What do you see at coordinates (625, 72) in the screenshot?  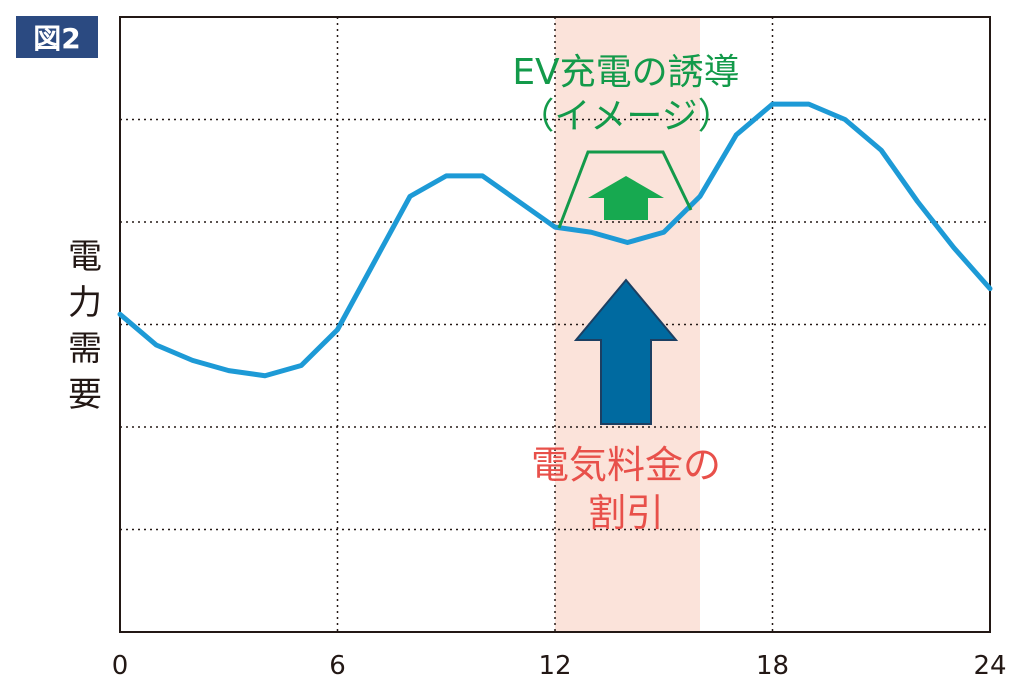 I see `ev-induction-label: EV充電の誘導` at bounding box center [625, 72].